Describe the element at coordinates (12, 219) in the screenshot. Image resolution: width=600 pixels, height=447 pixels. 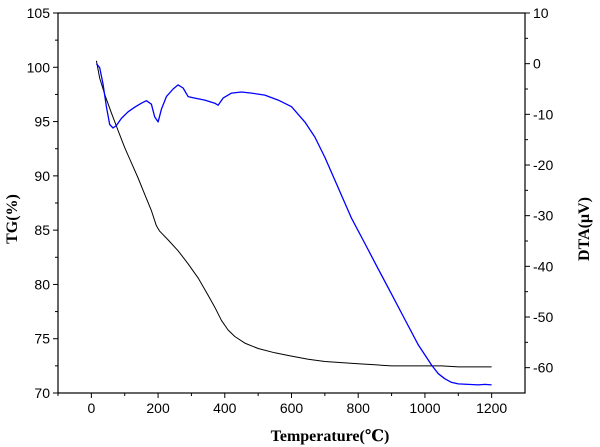
I see `left-axis-title: TG(%)` at that location.